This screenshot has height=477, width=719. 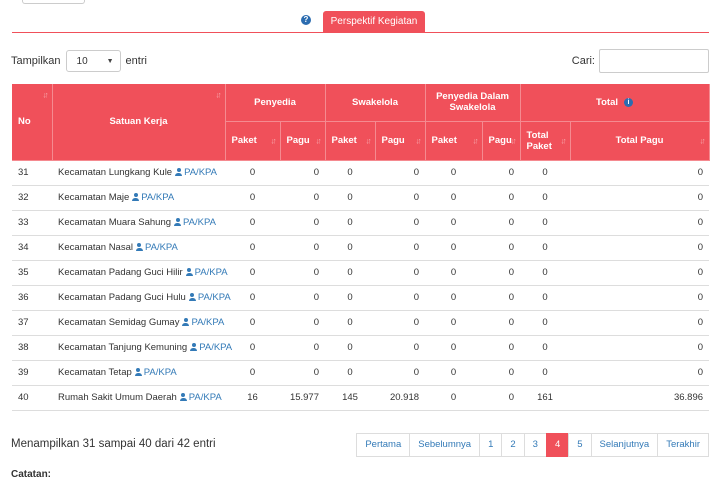 I want to click on page-2-button: 2, so click(x=513, y=445).